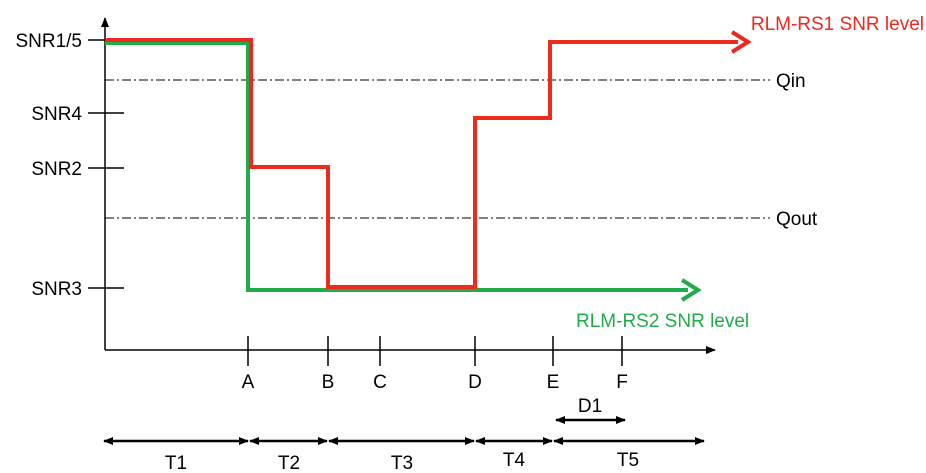  Describe the element at coordinates (837, 24) in the screenshot. I see `rs1-series-label: RLM-RS1 SNR level` at that location.